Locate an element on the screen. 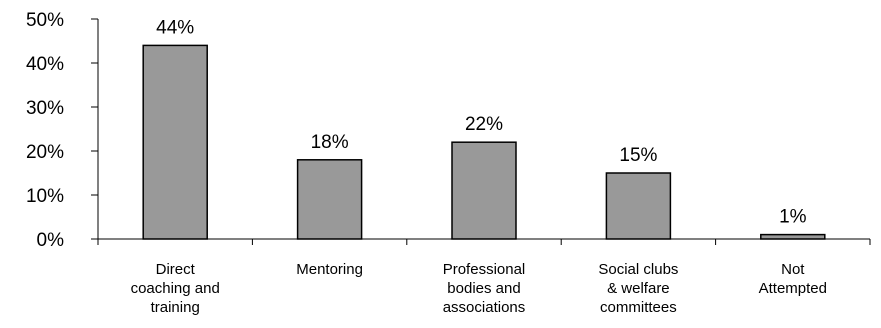 Image resolution: width=881 pixels, height=328 pixels. y-tick-label: 30% is located at coordinates (45, 108).